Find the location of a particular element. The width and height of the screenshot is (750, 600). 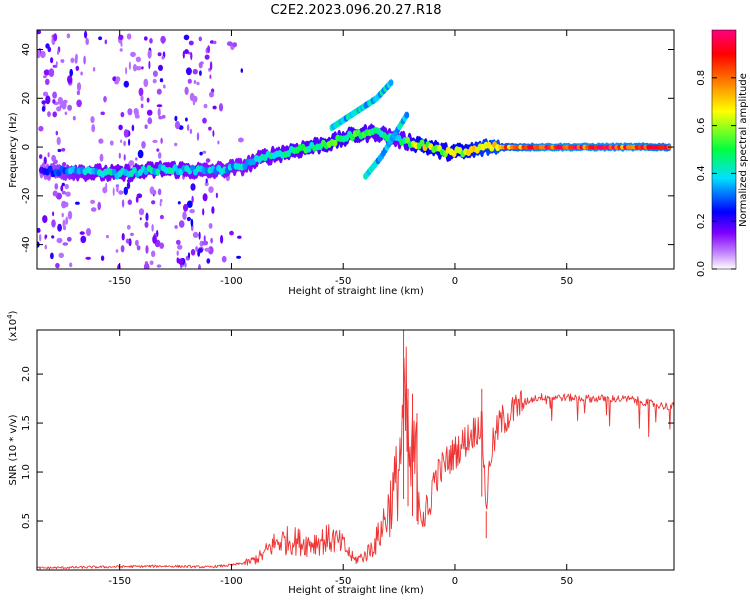

snr-xtick-label: -150 is located at coordinates (119, 581).